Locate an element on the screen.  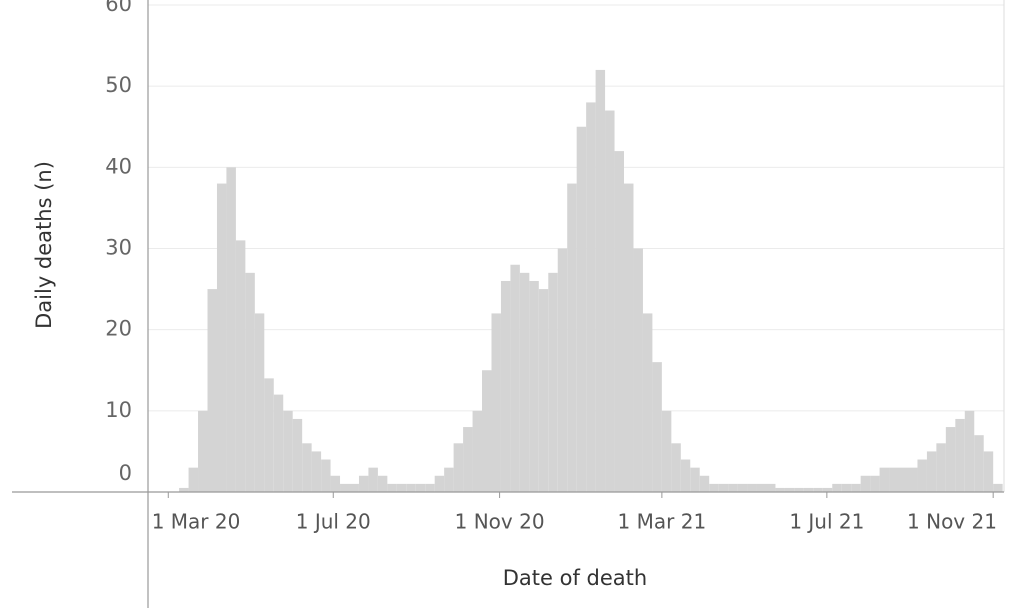
y-tick-label: 20 is located at coordinates (118, 329).